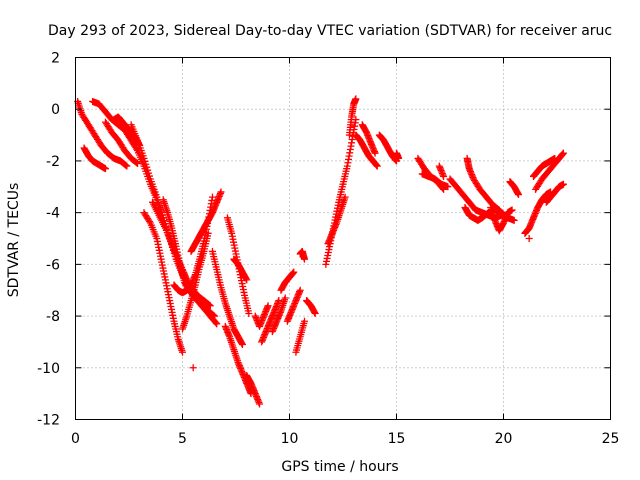 The width and height of the screenshot is (640, 480). What do you see at coordinates (504, 439) in the screenshot?
I see `x-tick-label: 20` at bounding box center [504, 439].